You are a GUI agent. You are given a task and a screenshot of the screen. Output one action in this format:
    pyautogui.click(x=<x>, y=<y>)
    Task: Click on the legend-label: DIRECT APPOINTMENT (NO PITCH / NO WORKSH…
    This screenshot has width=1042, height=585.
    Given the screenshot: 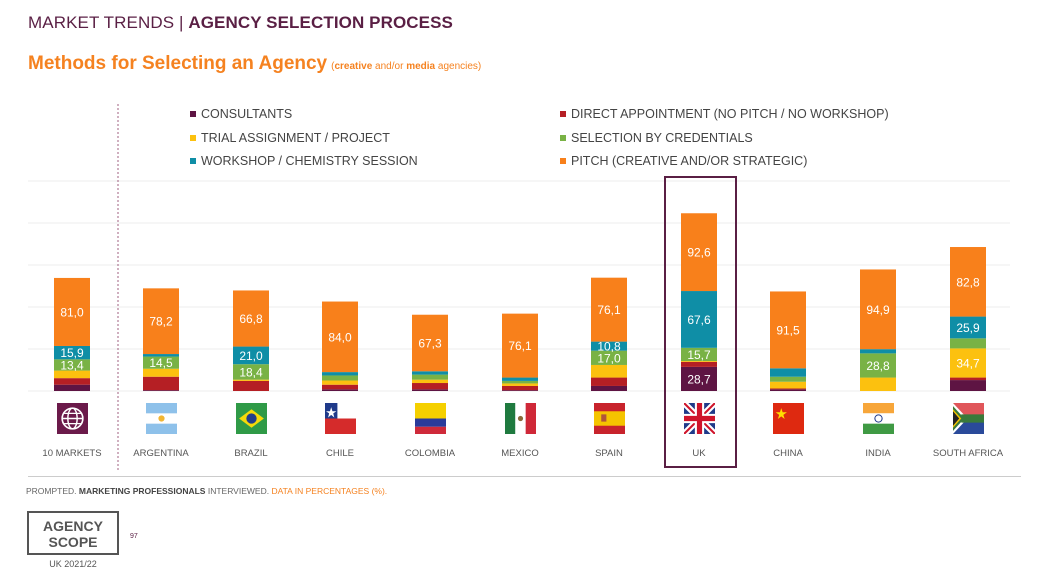 What is the action you would take?
    pyautogui.click(x=730, y=114)
    